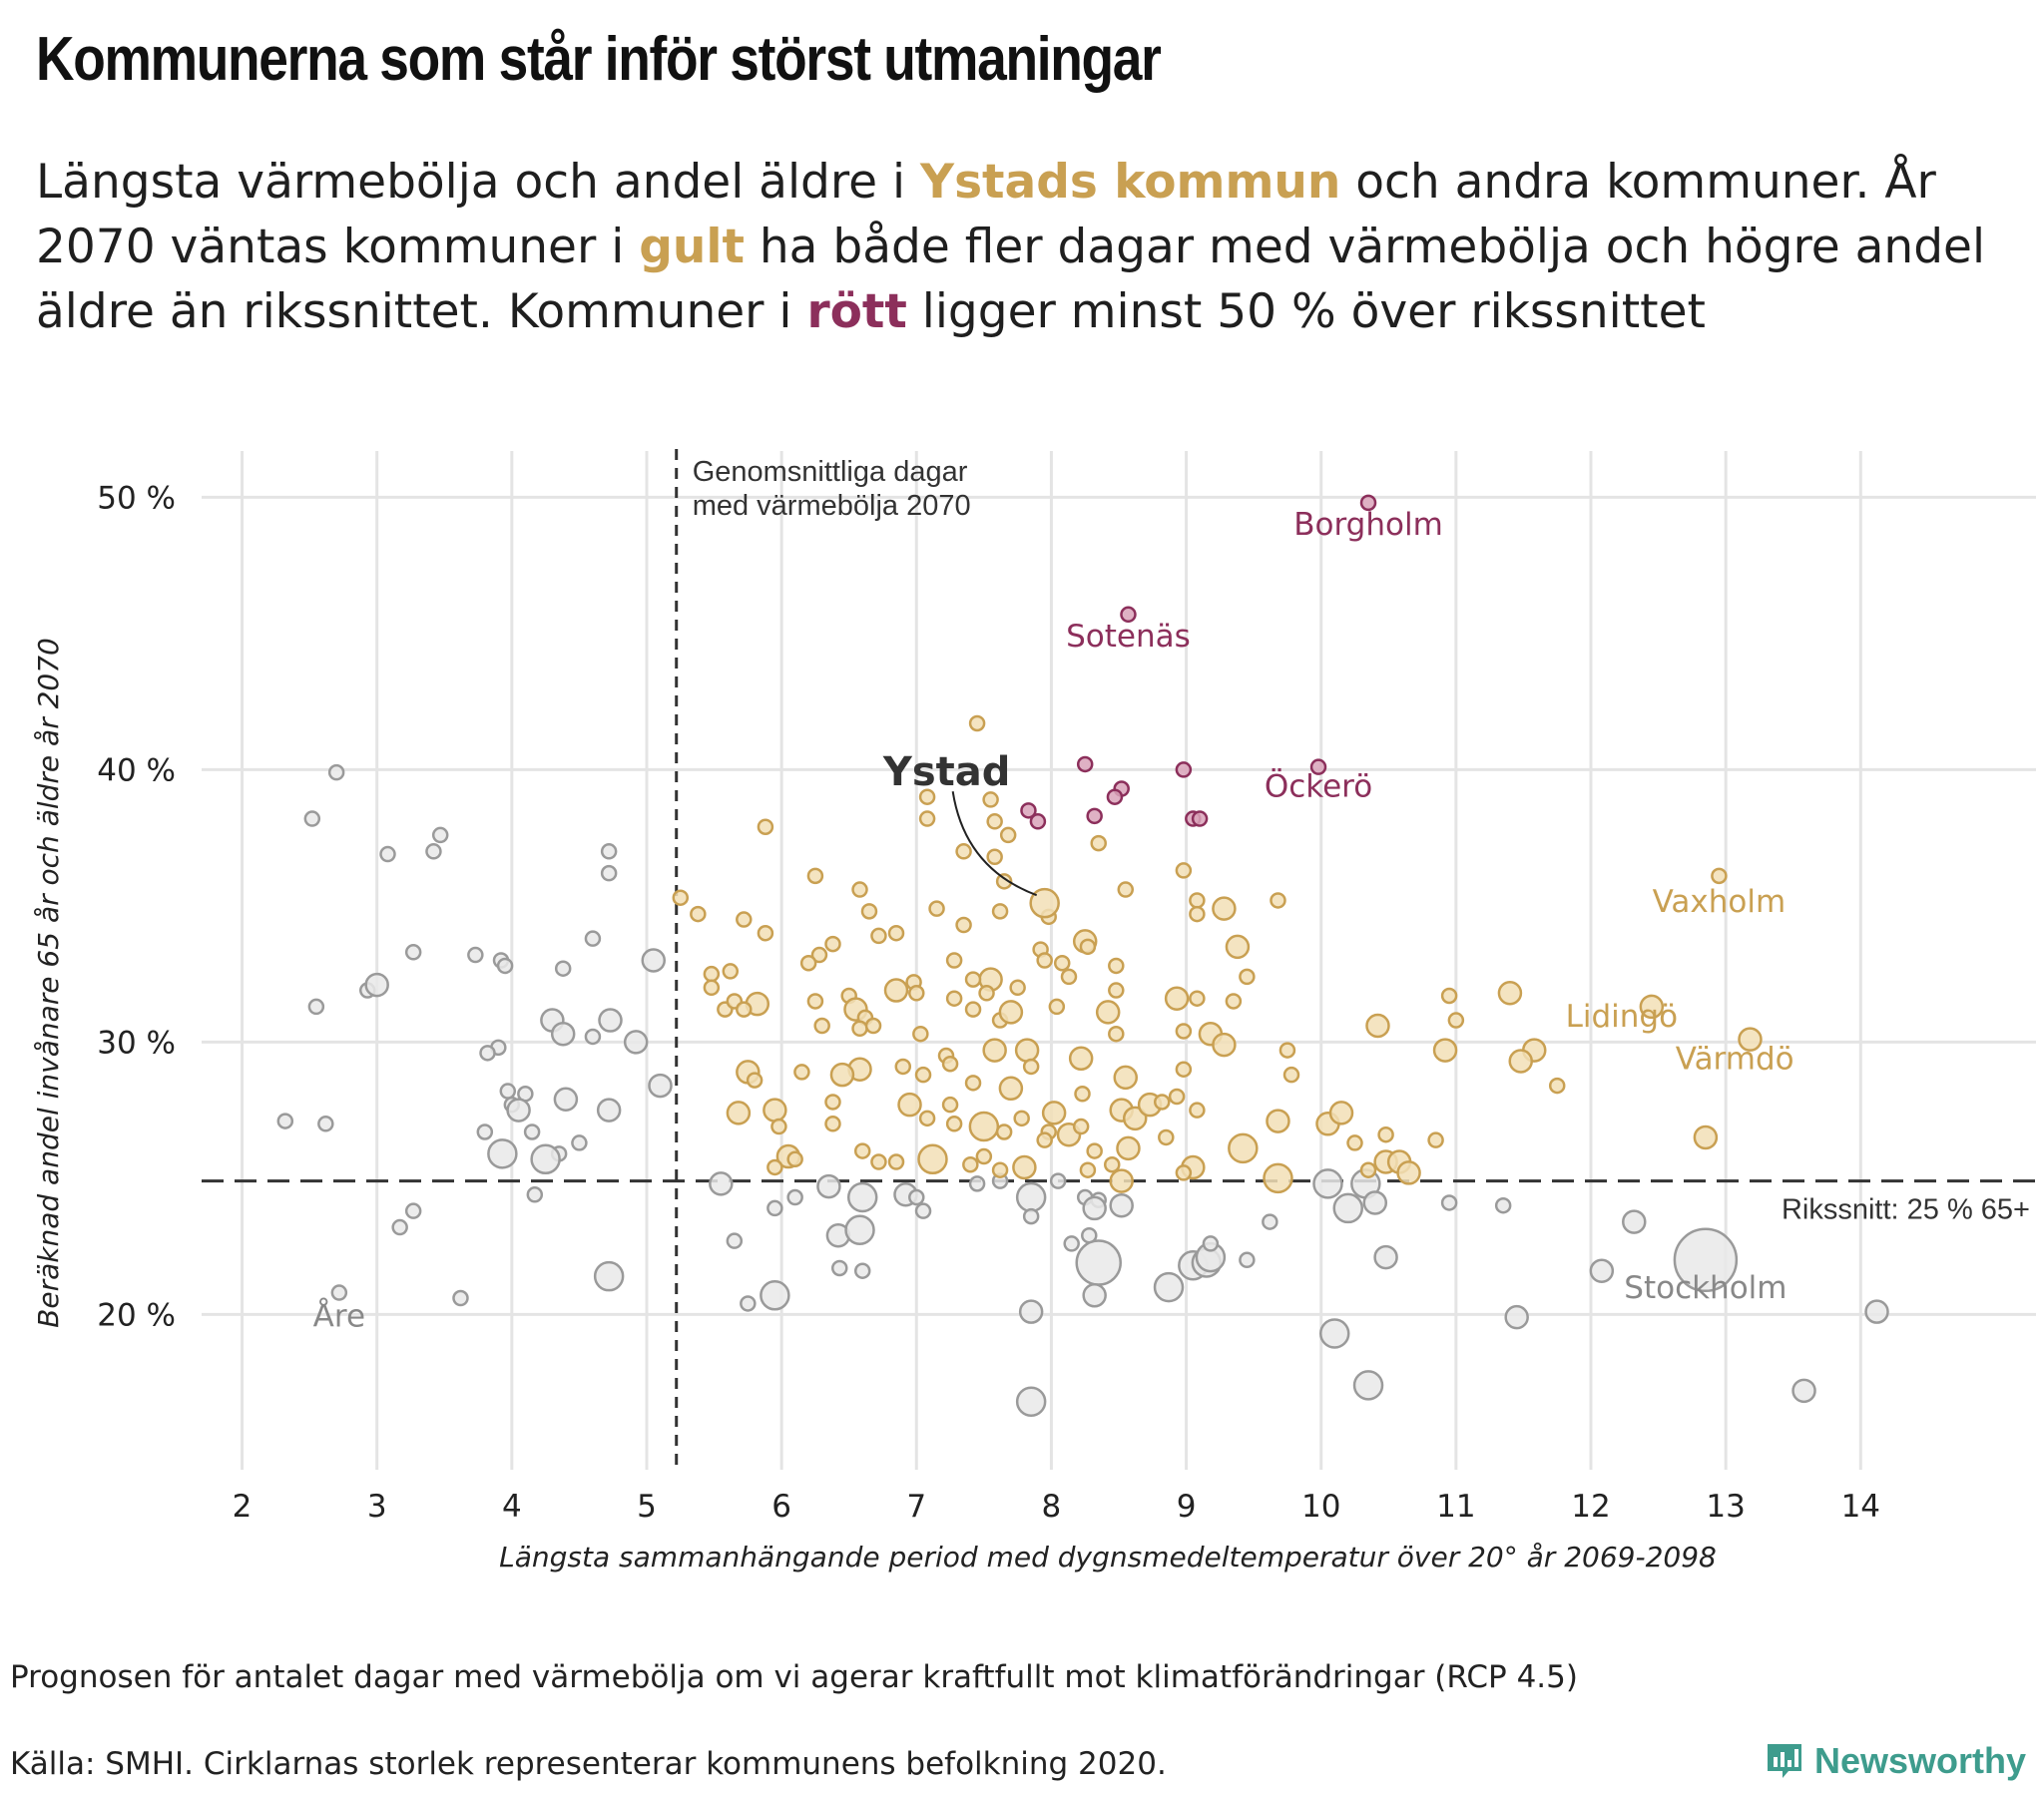 Image resolution: width=2044 pixels, height=1796 pixels. Describe the element at coordinates (856, 311) in the screenshot. I see `subtitle-highlight-rott: rött` at that location.